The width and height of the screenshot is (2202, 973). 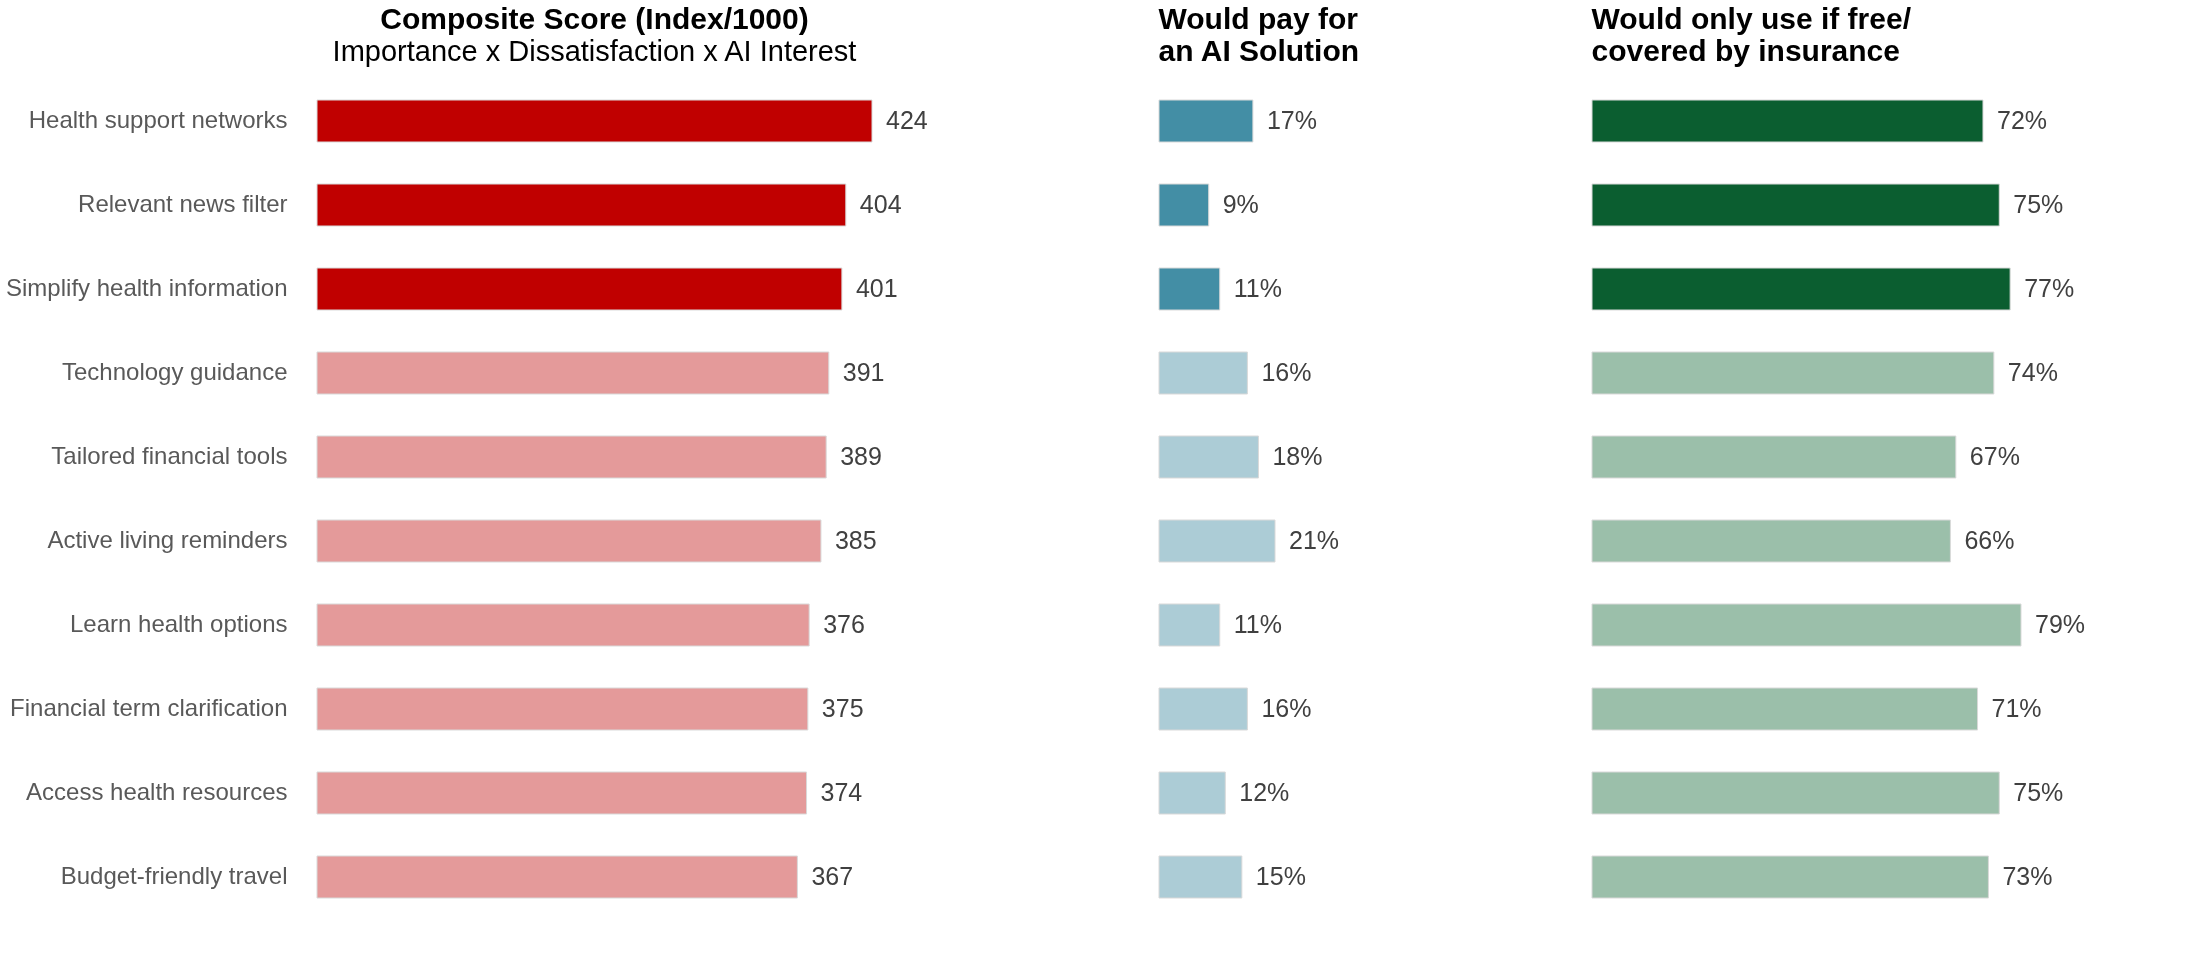 I want to click on data-label: 376, so click(x=844, y=624).